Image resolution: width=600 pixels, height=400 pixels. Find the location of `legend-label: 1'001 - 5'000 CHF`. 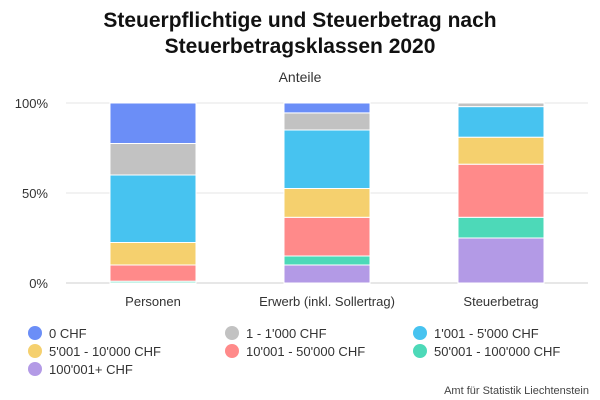

legend-label: 1'001 - 5'000 CHF is located at coordinates (486, 333).